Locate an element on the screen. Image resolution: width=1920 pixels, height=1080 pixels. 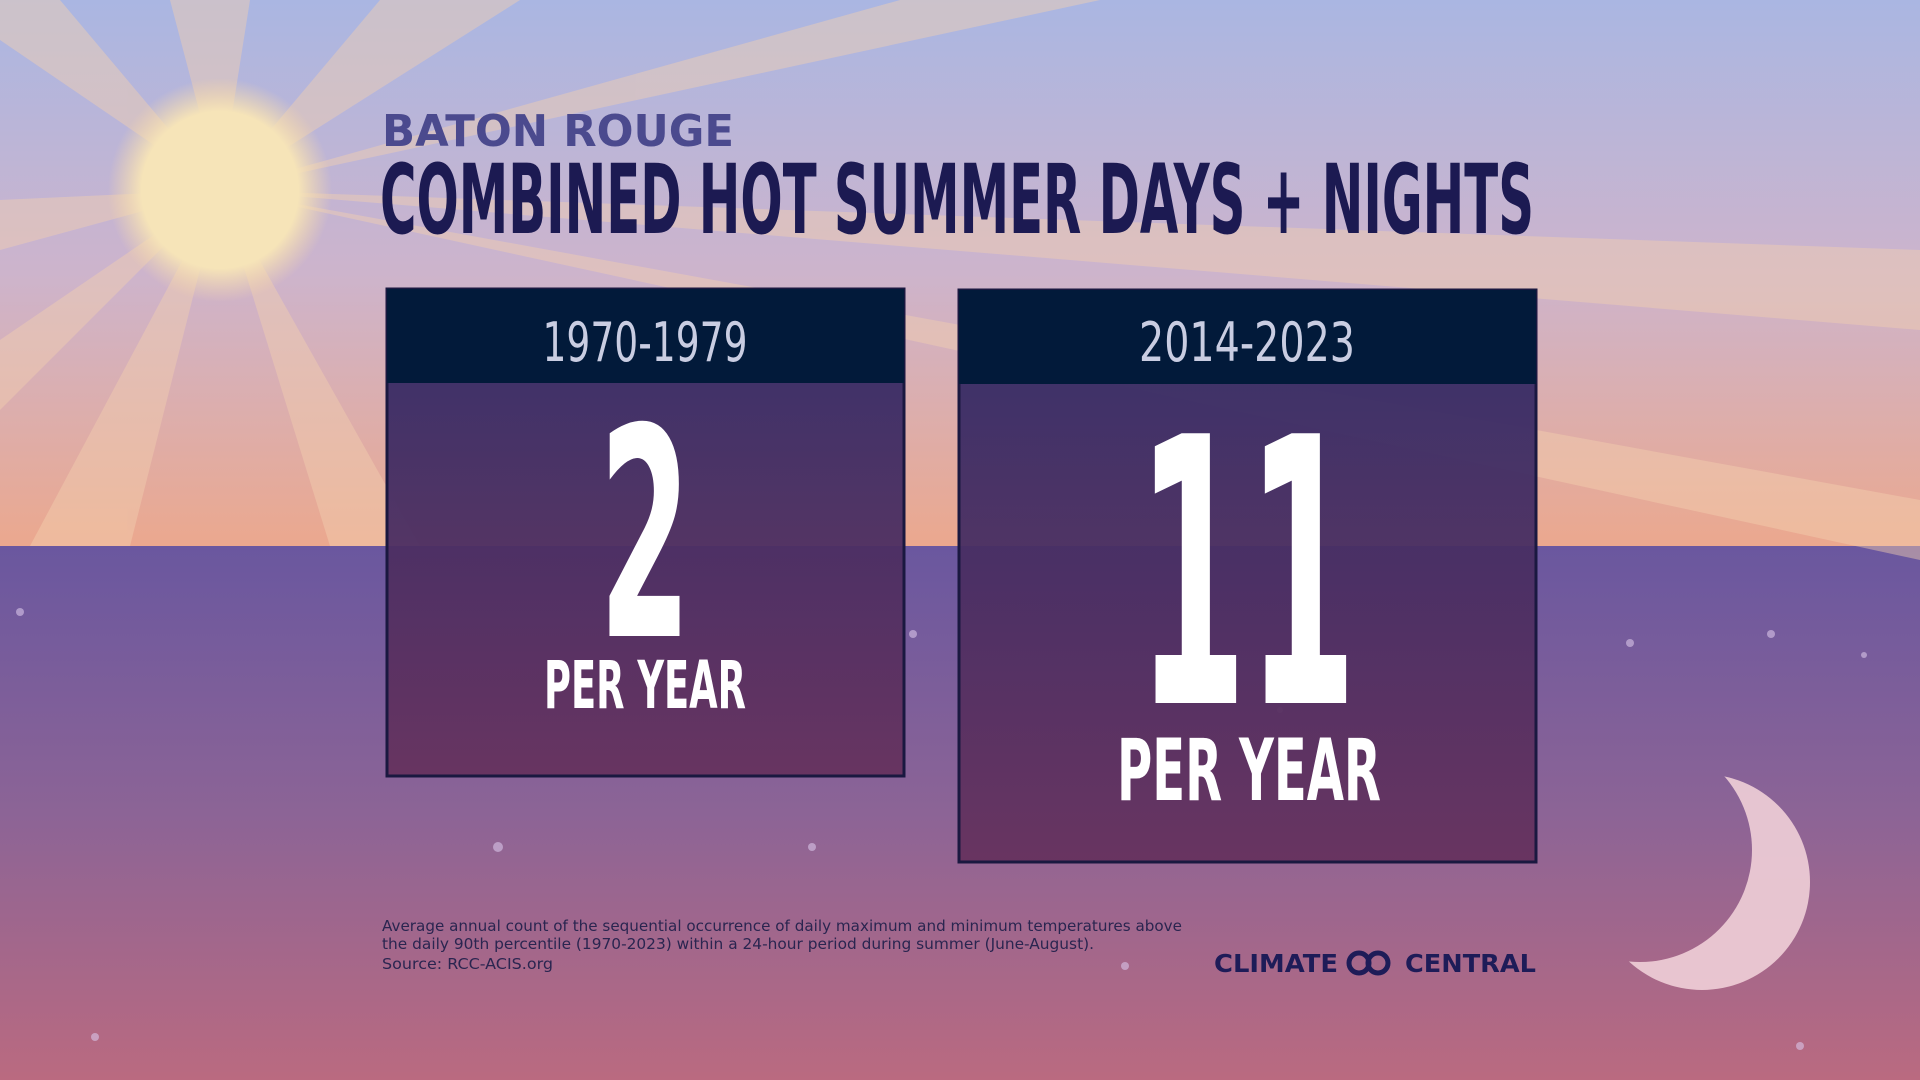
card: 1970-1979 2 PER YEAR is located at coordinates (645, 532).